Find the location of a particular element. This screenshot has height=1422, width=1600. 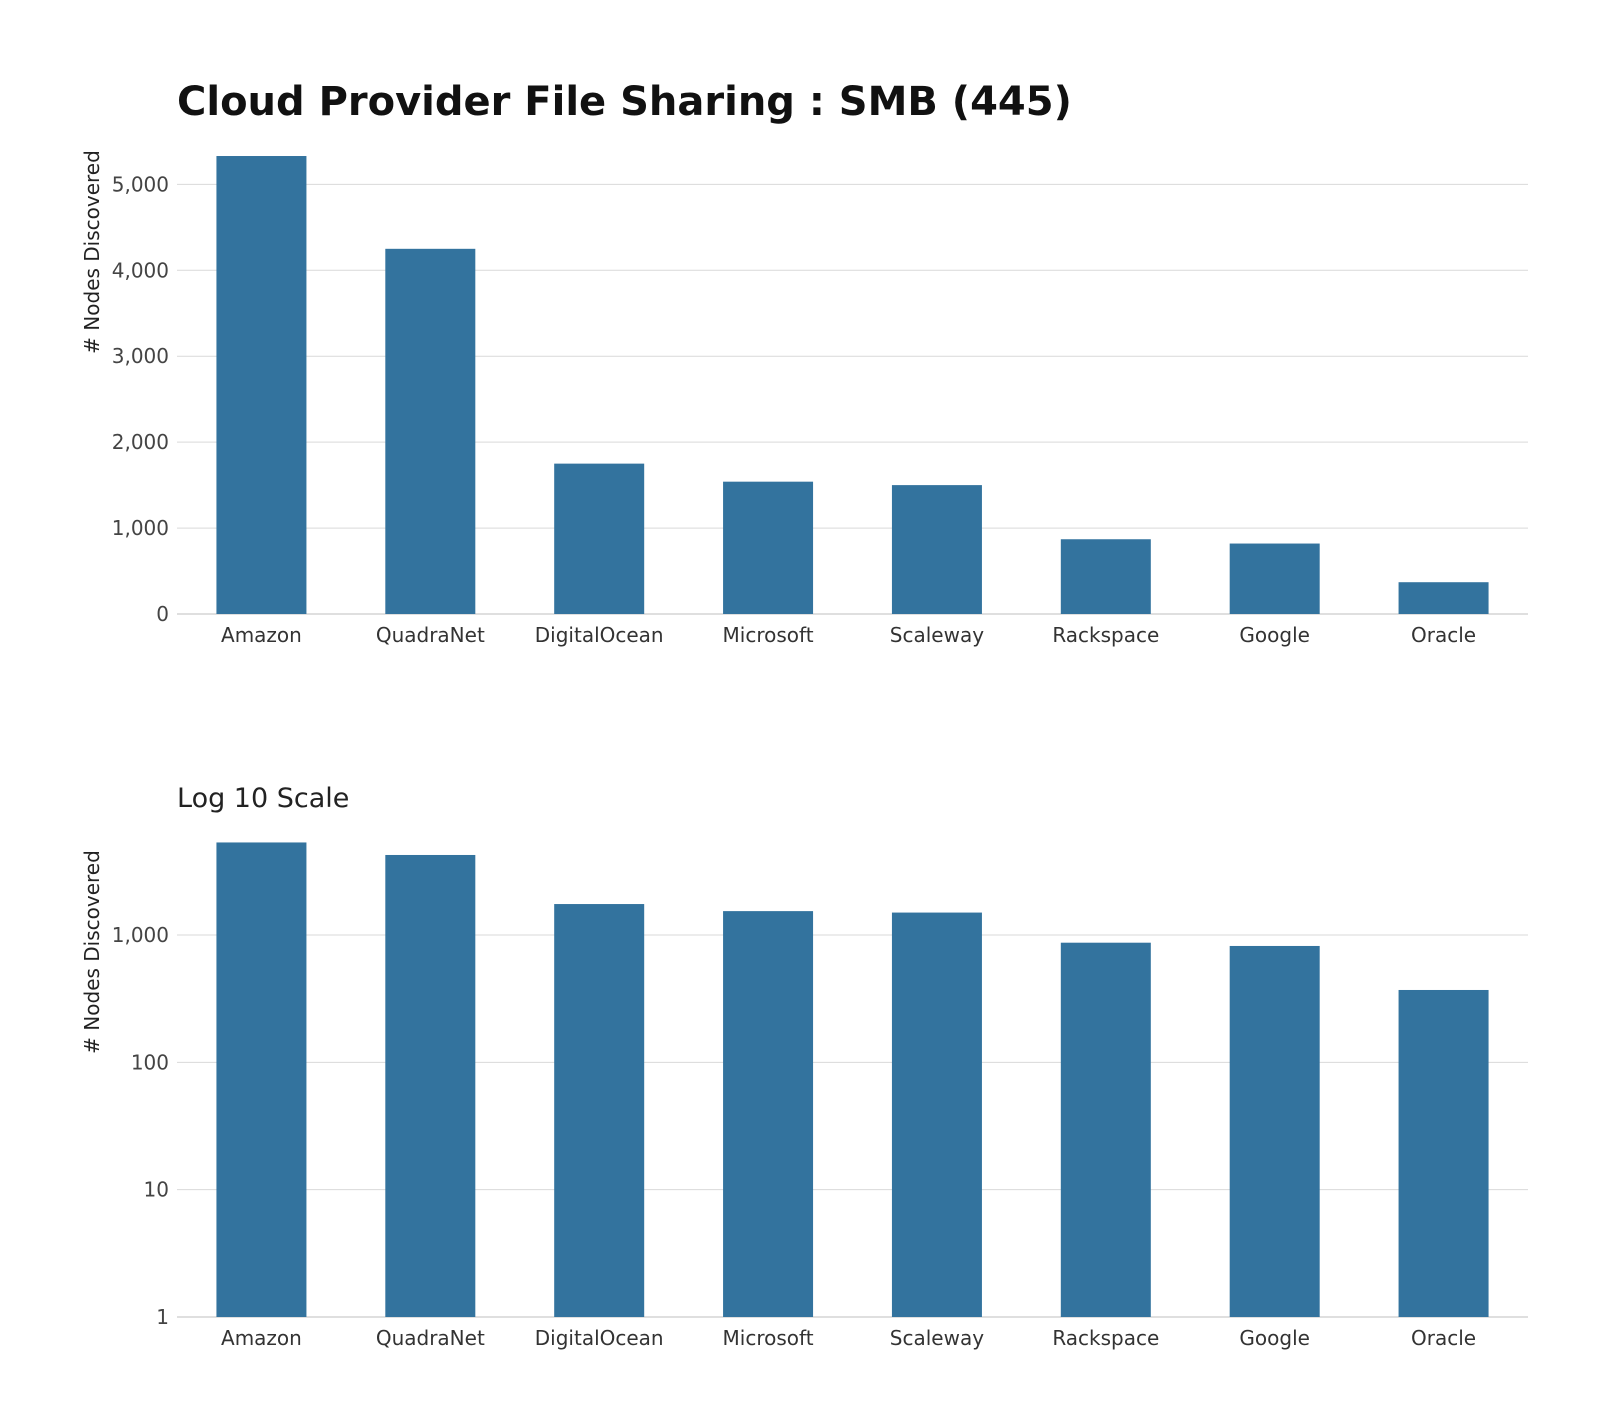

top-y-tick-label: 2,000 is located at coordinates (140, 442).